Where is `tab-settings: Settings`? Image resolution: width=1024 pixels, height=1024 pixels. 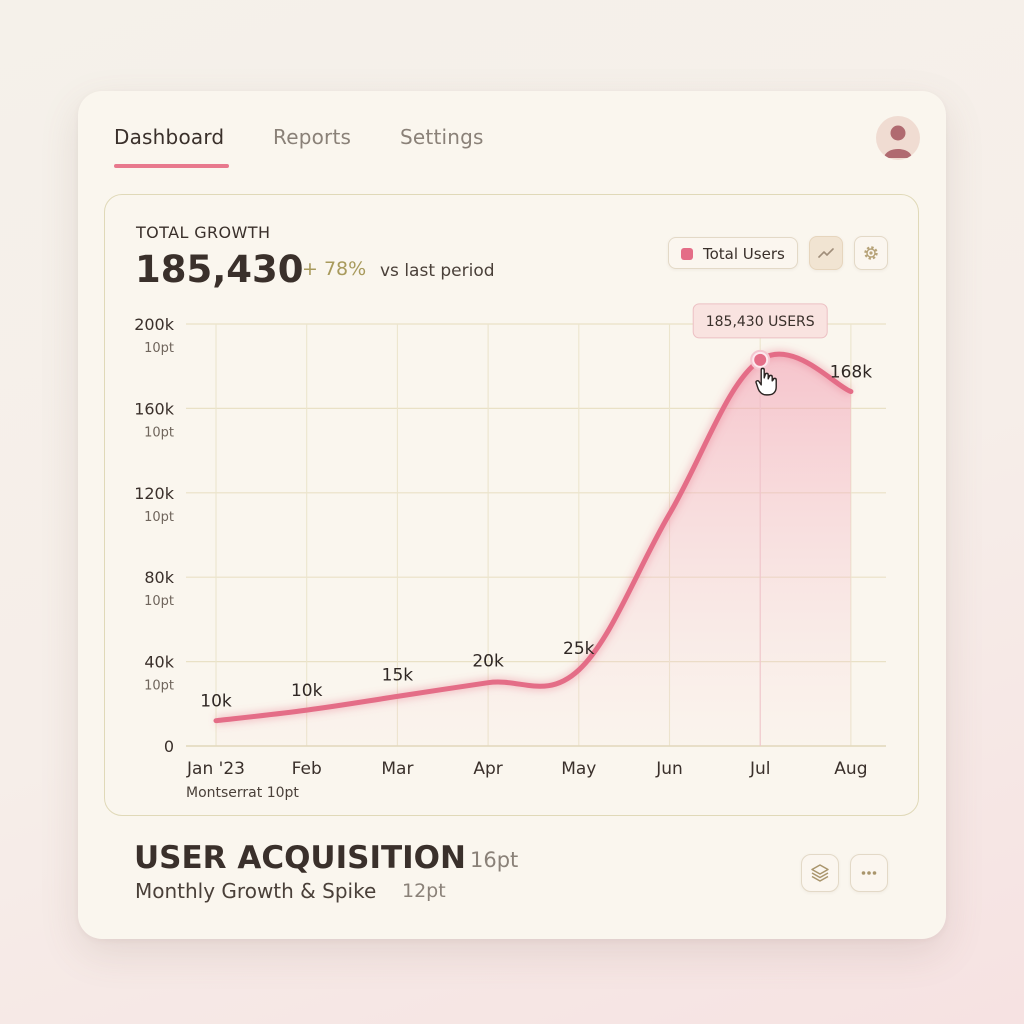 tab-settings: Settings is located at coordinates (442, 137).